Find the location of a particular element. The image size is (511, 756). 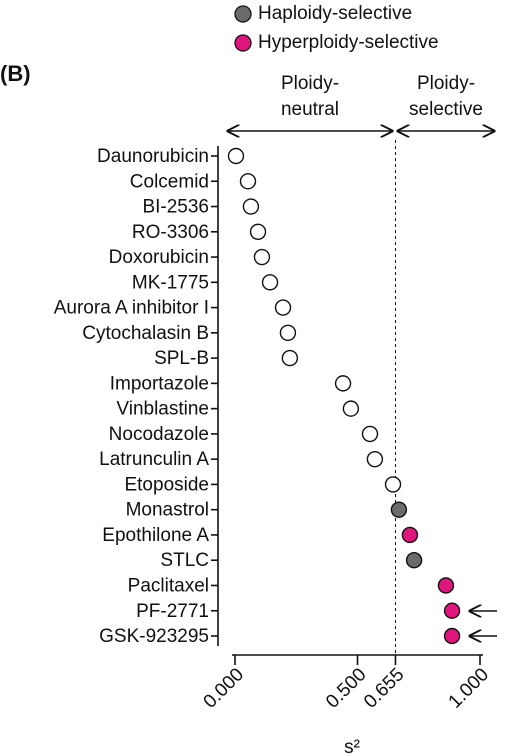

y-tick-label: Cytochalasin B is located at coordinates (145, 333).